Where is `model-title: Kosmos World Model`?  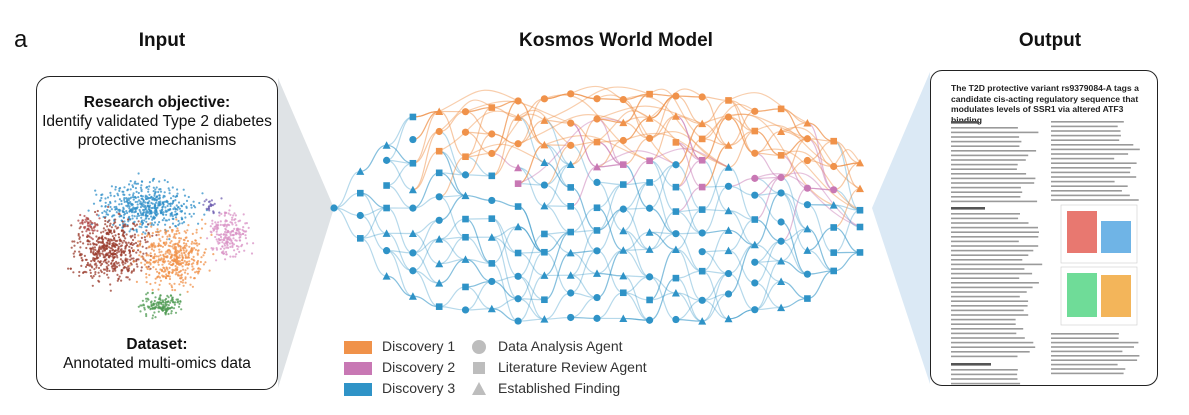
model-title: Kosmos World Model is located at coordinates (616, 40).